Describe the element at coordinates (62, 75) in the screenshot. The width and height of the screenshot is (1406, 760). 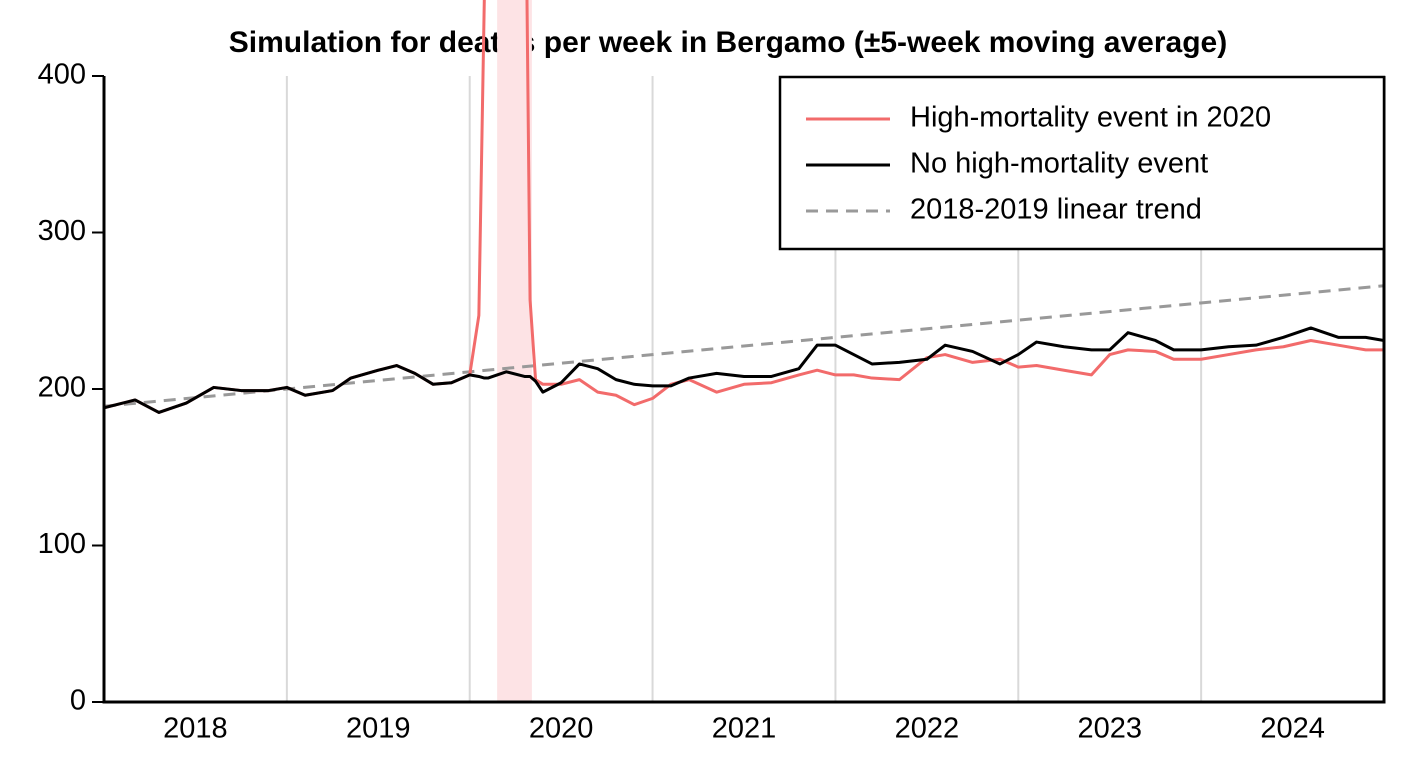
I see `y-tick-label: 400` at that location.